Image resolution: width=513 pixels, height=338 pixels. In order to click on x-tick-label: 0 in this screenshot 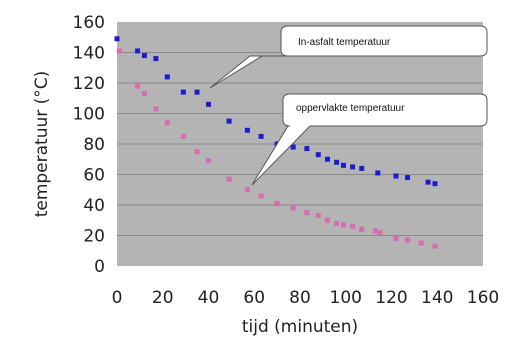, I will do `click(117, 298)`.